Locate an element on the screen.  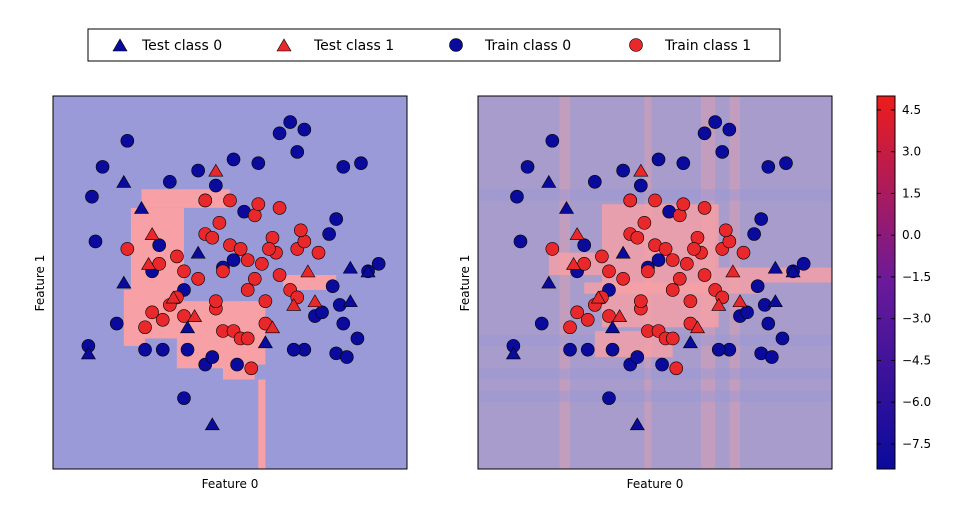
legend-label: Test class 1 is located at coordinates (353, 46).